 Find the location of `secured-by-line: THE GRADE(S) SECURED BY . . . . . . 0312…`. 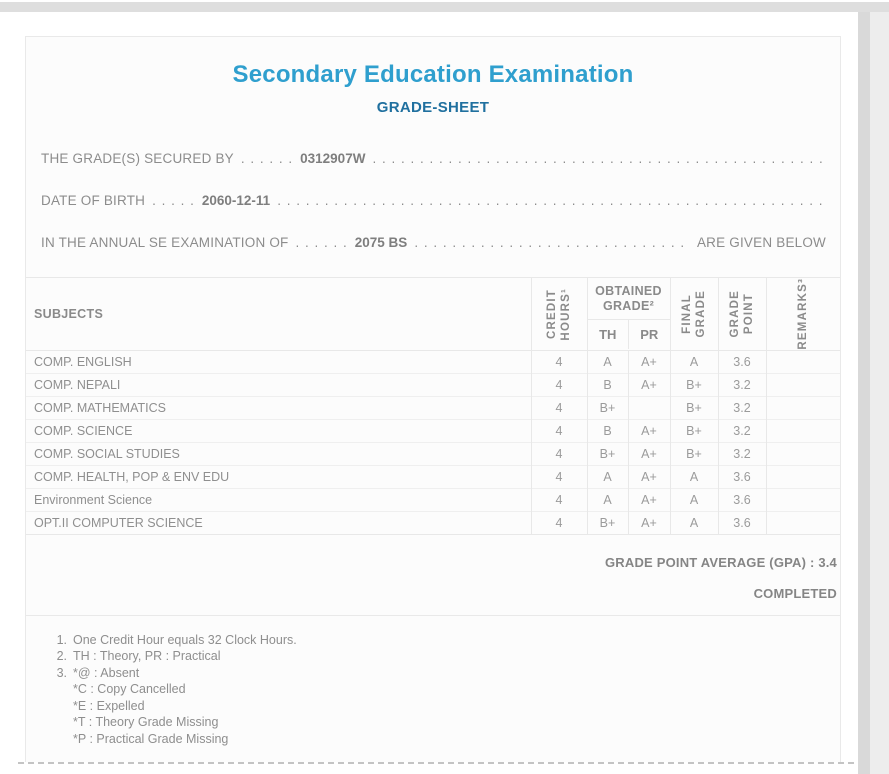

secured-by-line: THE GRADE(S) SECURED BY . . . . . . 0312… is located at coordinates (433, 158).